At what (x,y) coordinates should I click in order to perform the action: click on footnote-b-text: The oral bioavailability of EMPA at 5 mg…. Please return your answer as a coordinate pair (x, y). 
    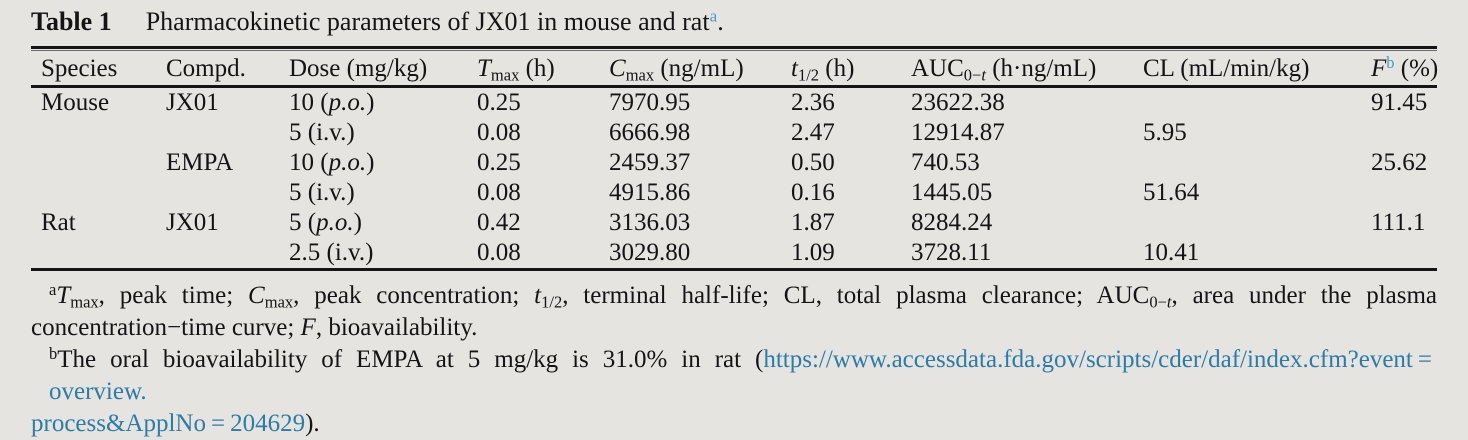
    Looking at the image, I should click on (410, 359).